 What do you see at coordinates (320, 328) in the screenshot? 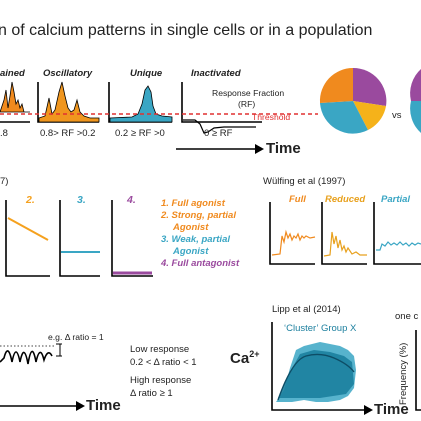
I see `cluster-label: ‘Cluster’ Group X` at bounding box center [320, 328].